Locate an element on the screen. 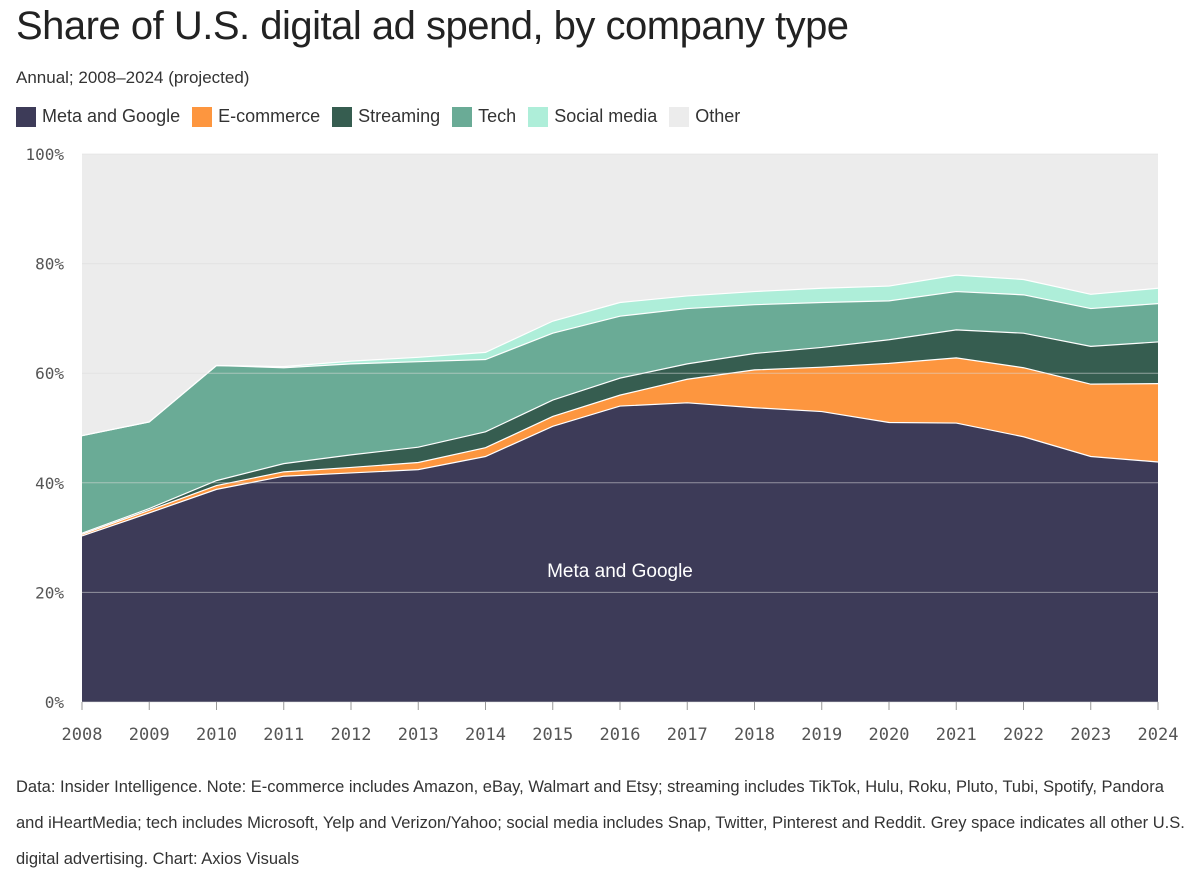 This screenshot has width=1200, height=877. x-tick-label: 2012 is located at coordinates (351, 735).